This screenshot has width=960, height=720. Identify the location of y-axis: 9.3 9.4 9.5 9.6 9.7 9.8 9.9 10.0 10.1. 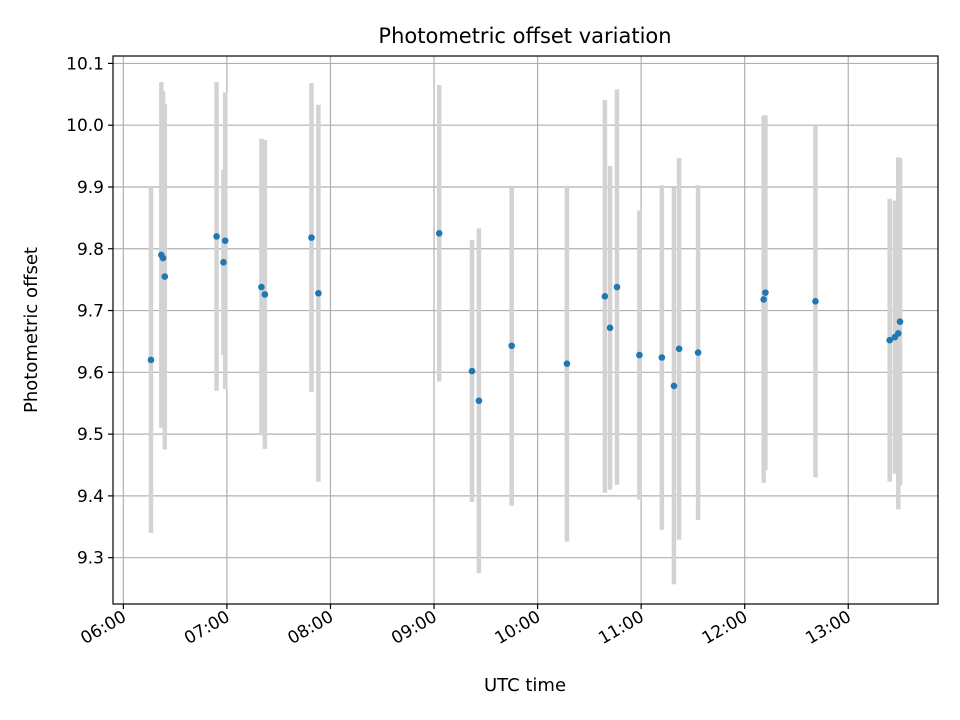
(89, 311).